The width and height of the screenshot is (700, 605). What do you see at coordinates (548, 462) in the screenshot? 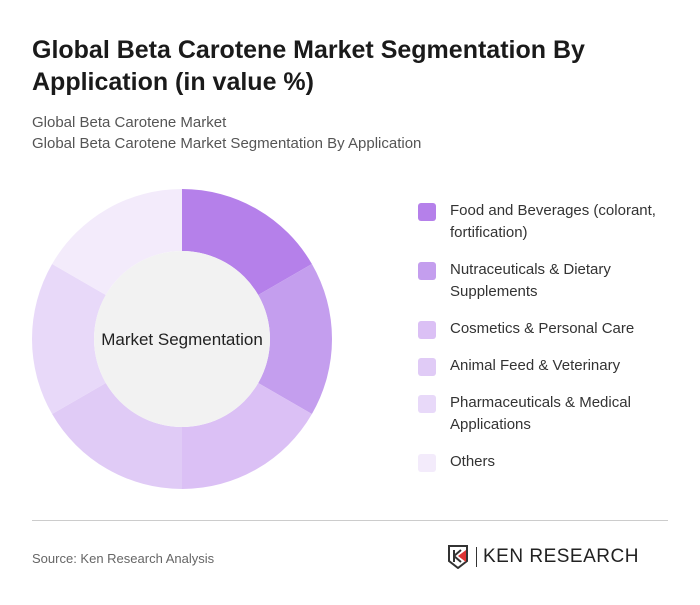
I see `legend-item: Others` at bounding box center [548, 462].